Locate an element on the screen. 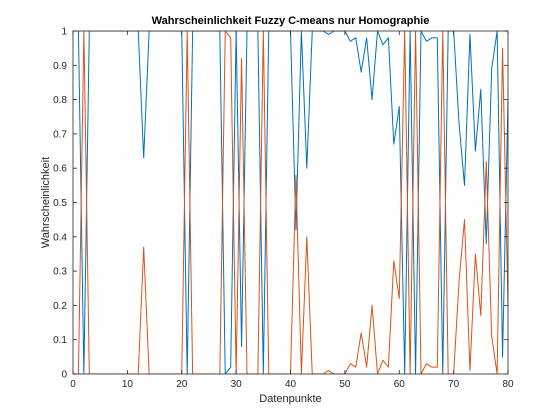  x-tick-label: 40 is located at coordinates (291, 384).